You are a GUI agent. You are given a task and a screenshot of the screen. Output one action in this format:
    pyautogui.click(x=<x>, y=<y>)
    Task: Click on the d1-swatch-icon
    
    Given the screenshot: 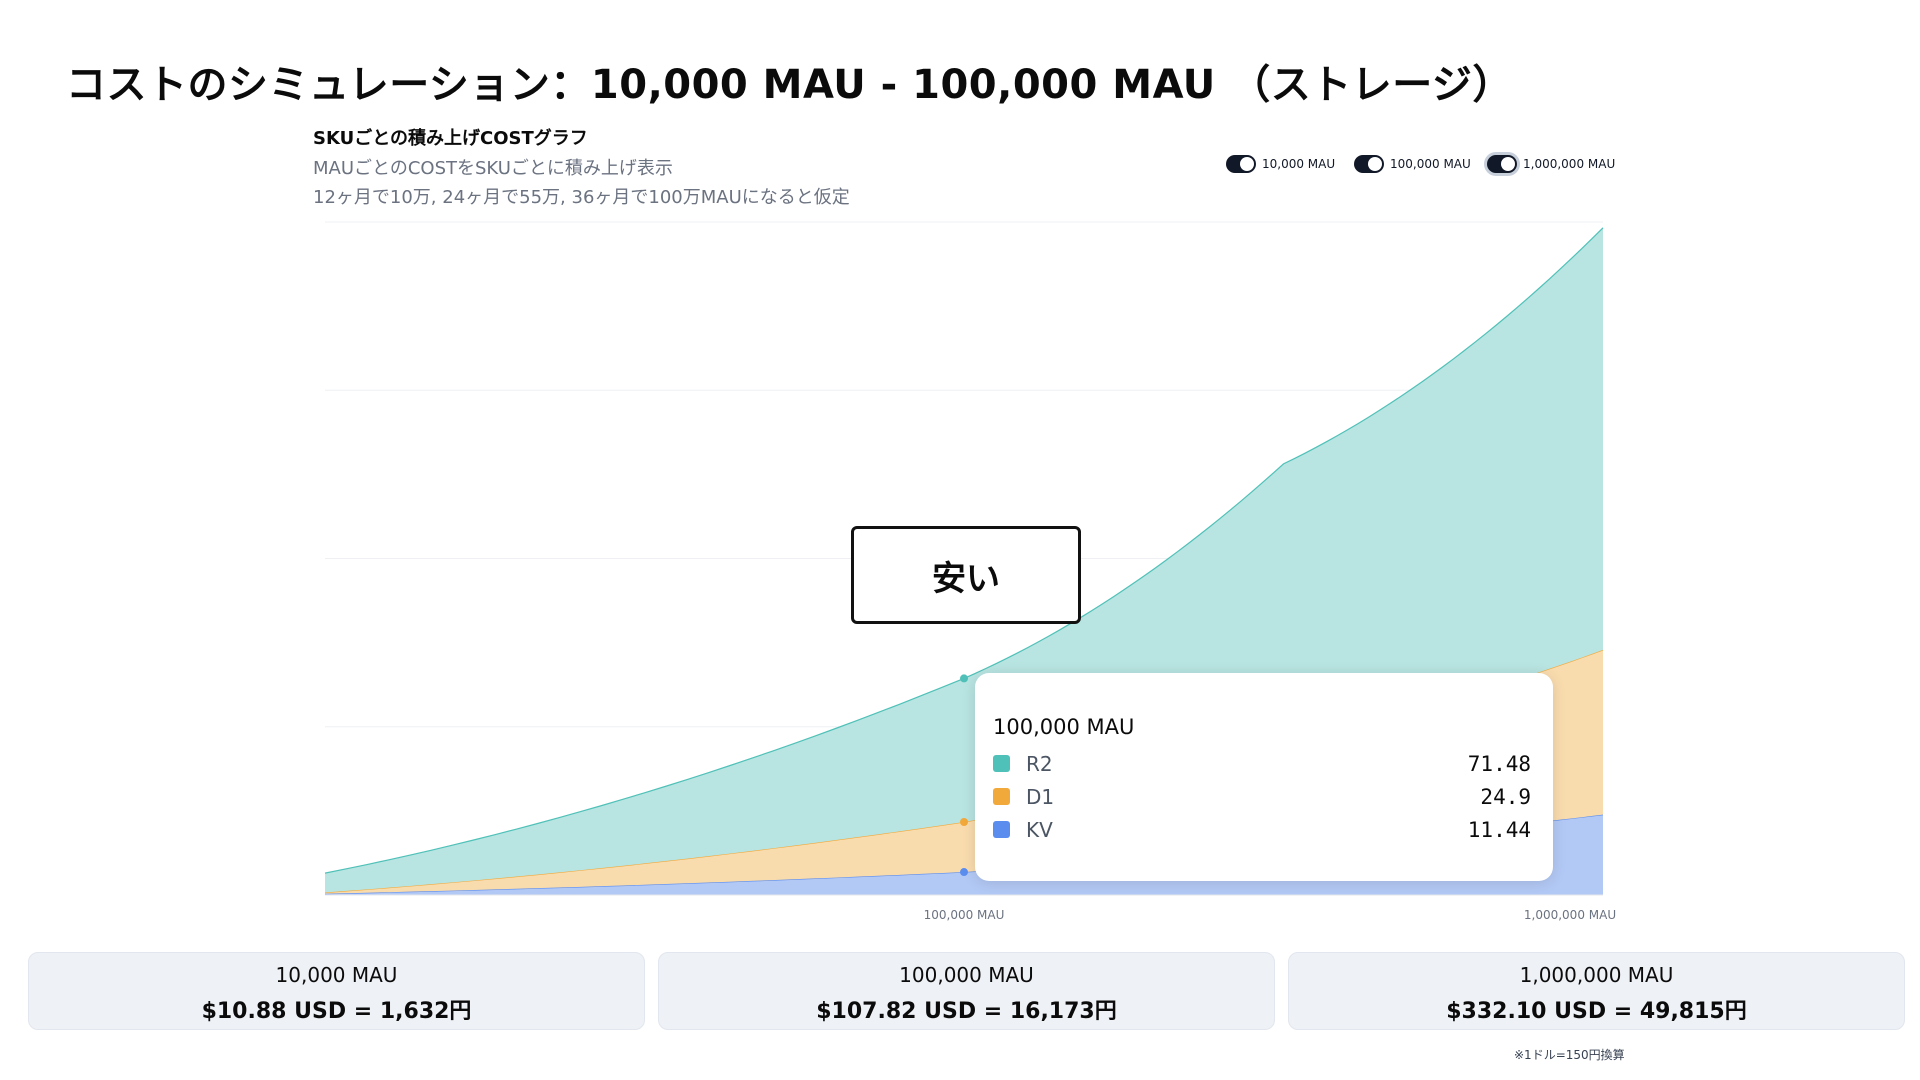 What is the action you would take?
    pyautogui.click(x=1001, y=796)
    